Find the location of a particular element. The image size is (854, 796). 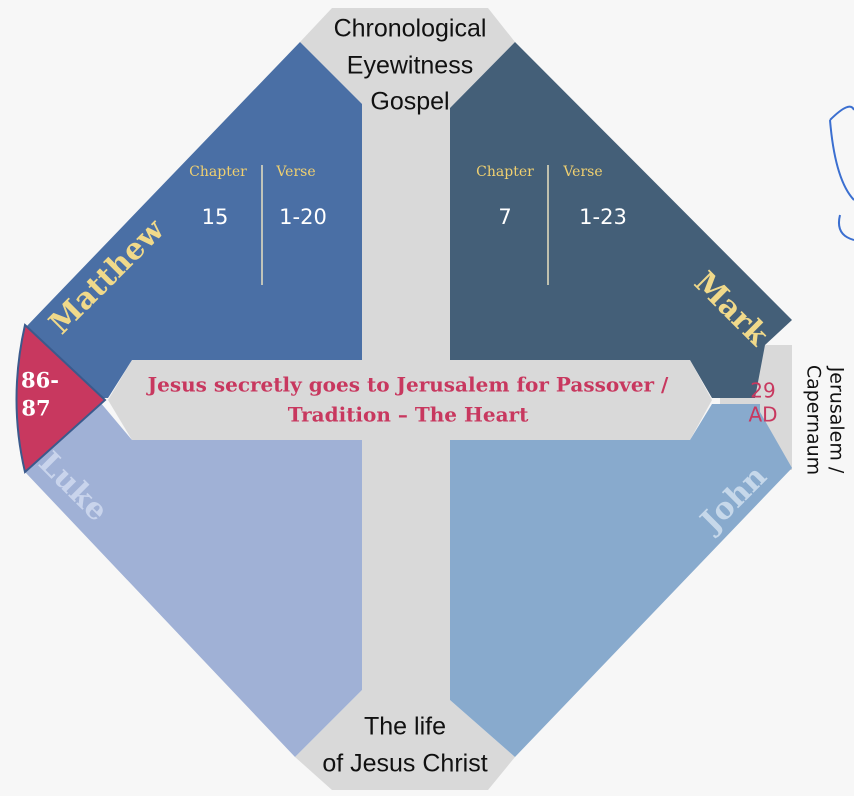

center-text: Tradition – The Heart is located at coordinates (408, 415).